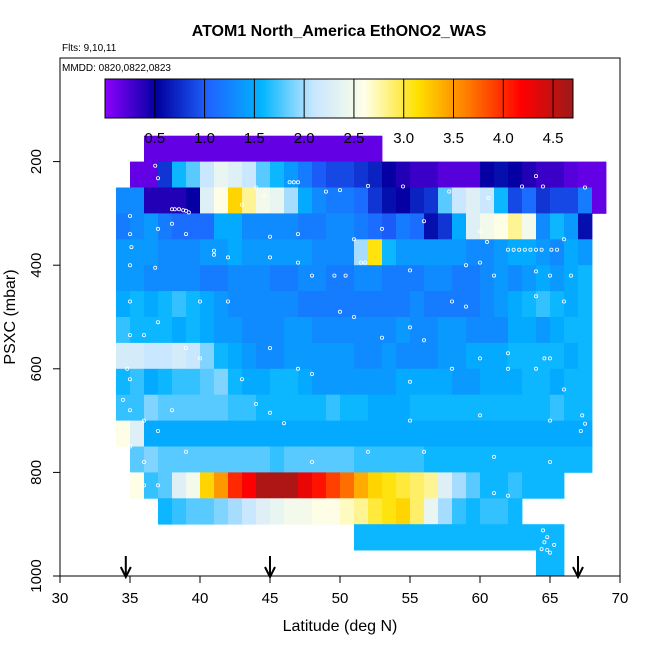 This screenshot has width=650, height=655. Describe the element at coordinates (503, 138) in the screenshot. I see `colorbar-tick-label: 4.0` at that location.